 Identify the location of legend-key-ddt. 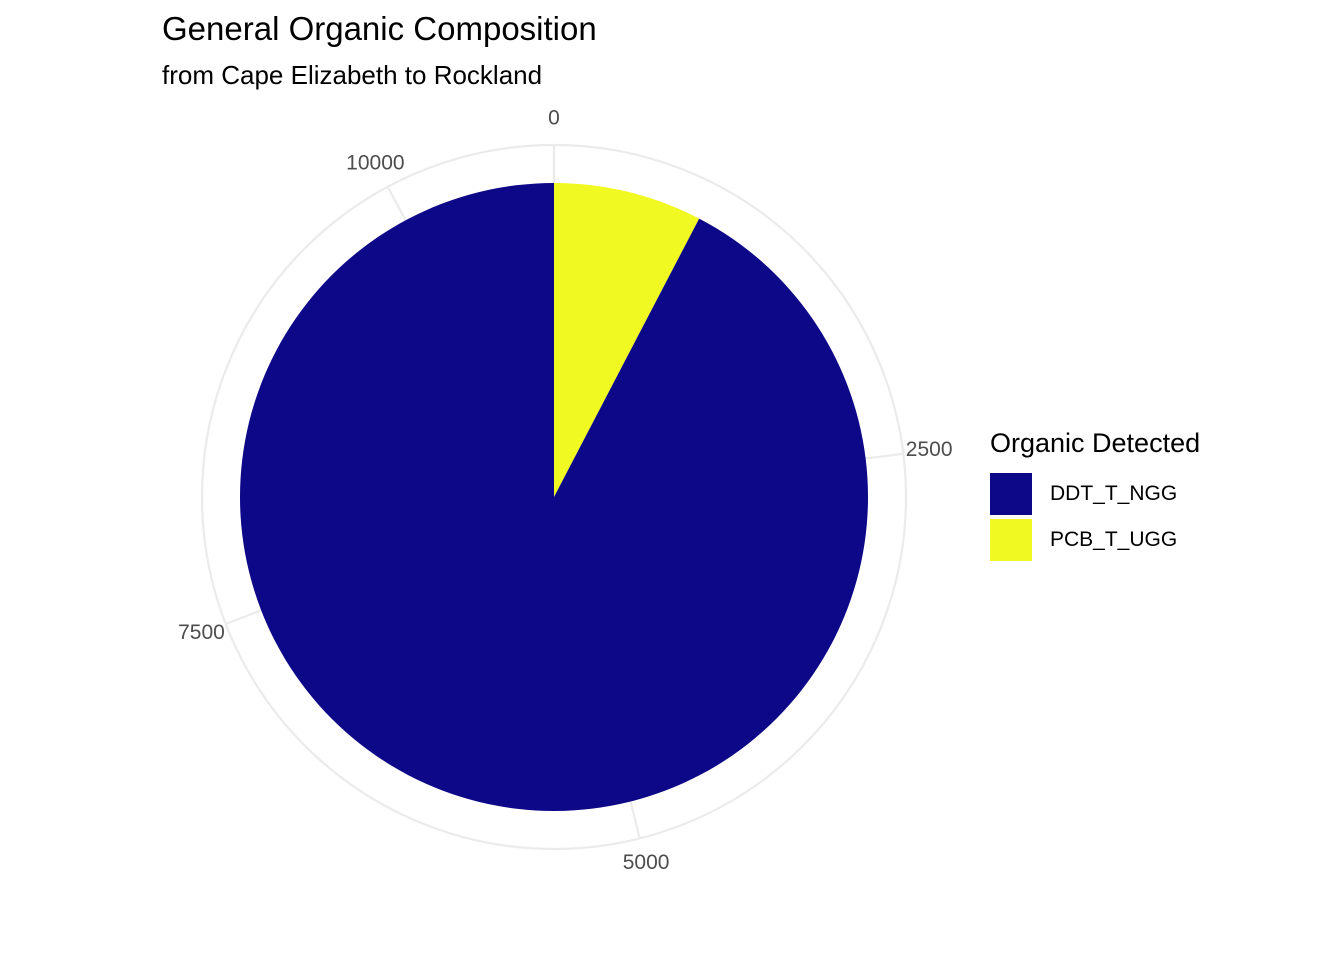
(1011, 494).